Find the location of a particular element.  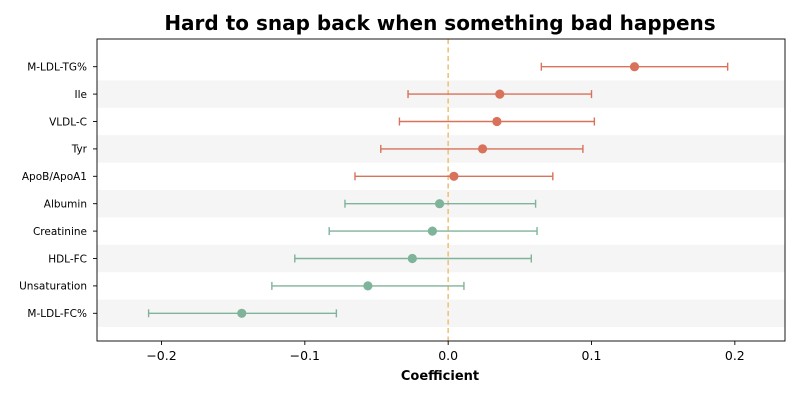

x-tick-label: 0.1 is located at coordinates (592, 355).